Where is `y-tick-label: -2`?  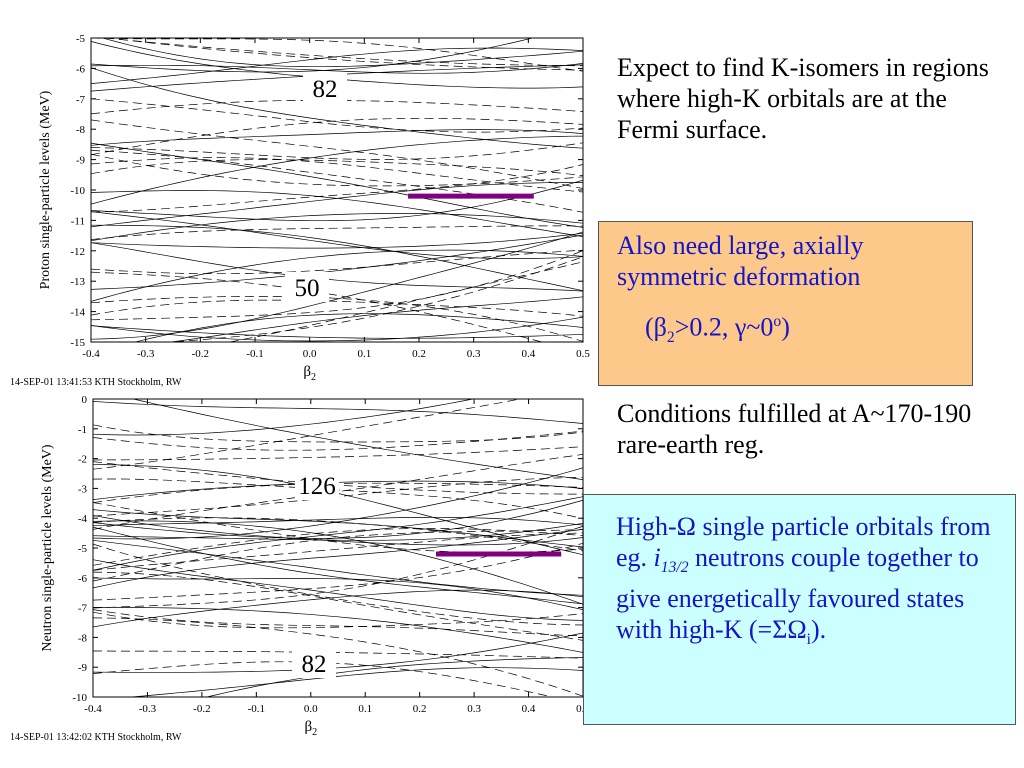 y-tick-label: -2 is located at coordinates (82, 460).